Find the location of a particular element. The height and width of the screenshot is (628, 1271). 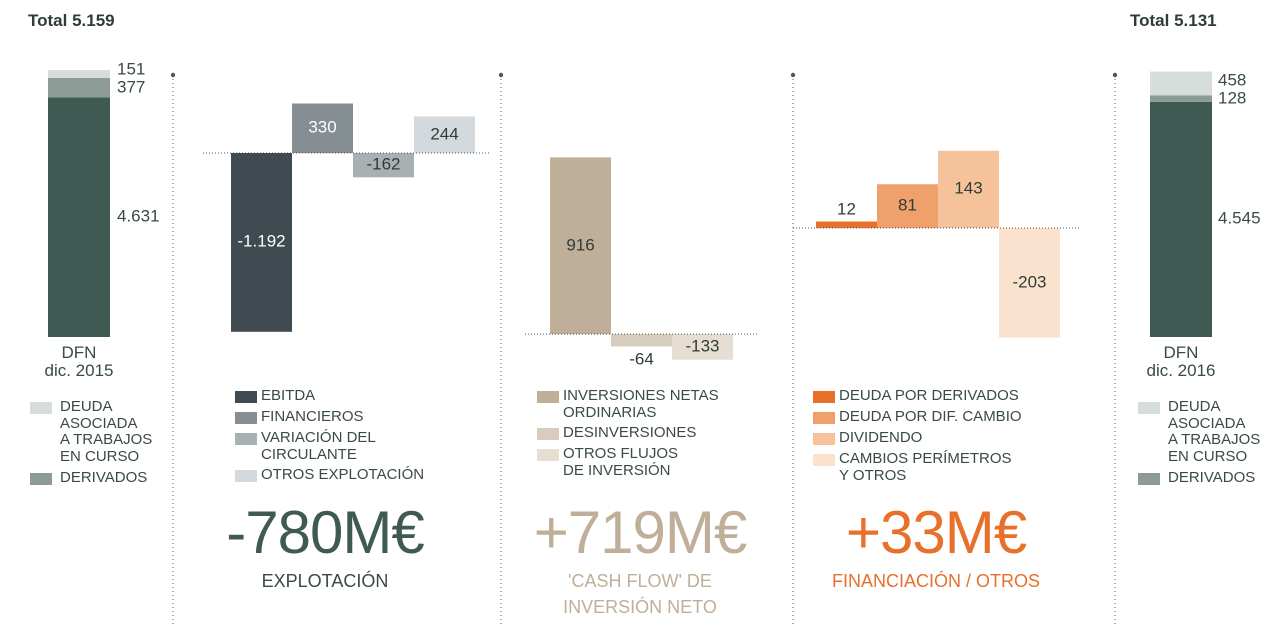

category-label: DFN dic. 2015 is located at coordinates (79, 361).